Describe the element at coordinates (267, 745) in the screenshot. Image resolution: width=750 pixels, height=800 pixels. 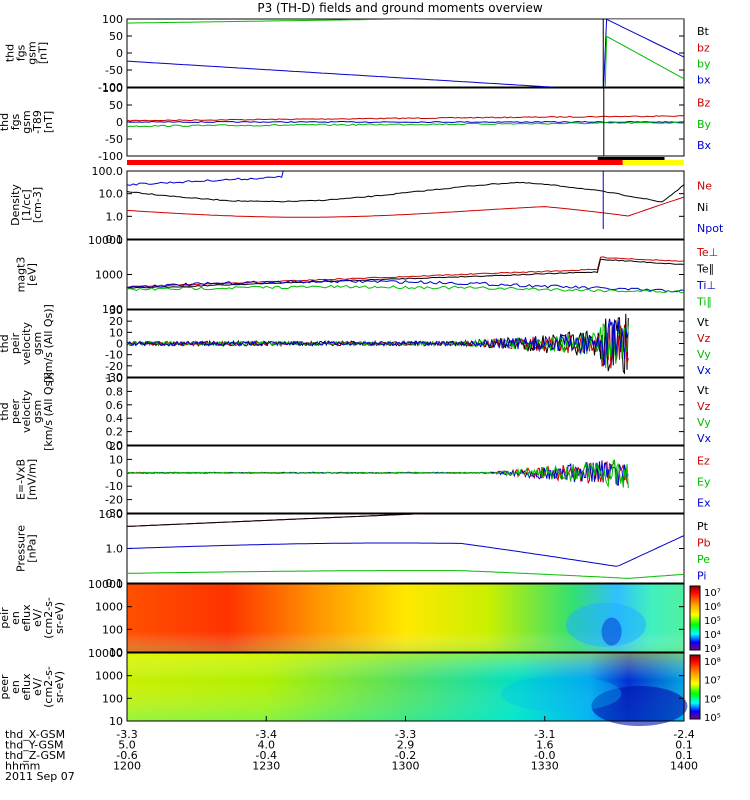
I see `x-tick-label: 4.0` at that location.